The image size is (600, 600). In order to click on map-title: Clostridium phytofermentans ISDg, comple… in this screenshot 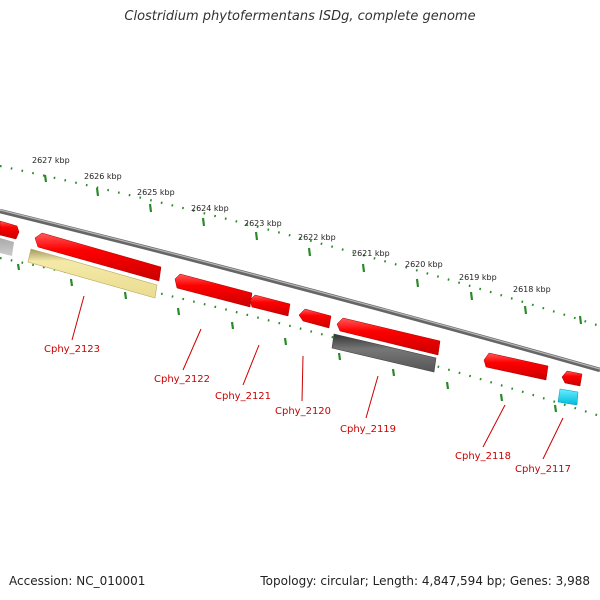, I will do `click(300, 16)`.